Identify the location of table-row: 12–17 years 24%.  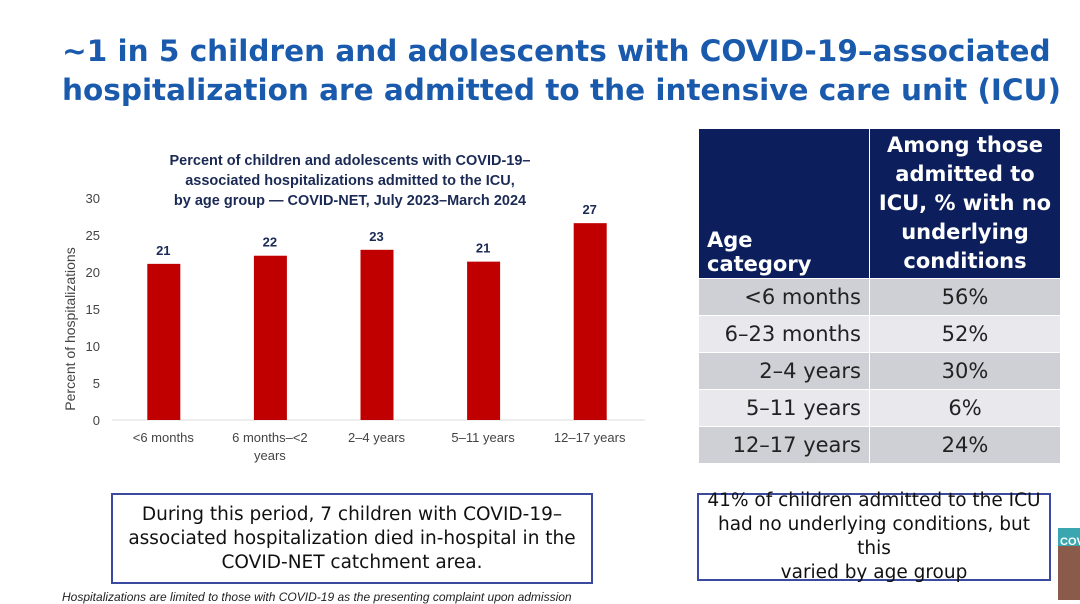
(879, 445).